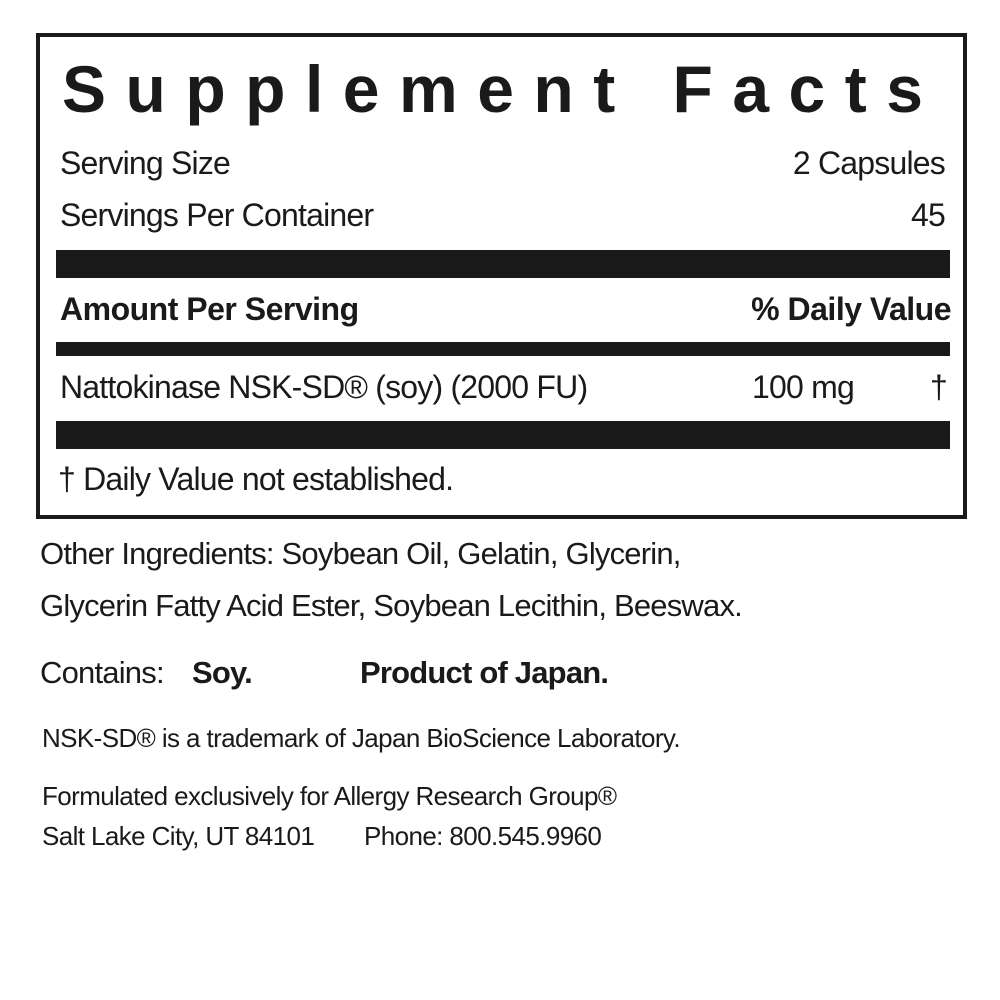 The width and height of the screenshot is (1000, 1000). I want to click on servings-per-container-value: 45, so click(928, 215).